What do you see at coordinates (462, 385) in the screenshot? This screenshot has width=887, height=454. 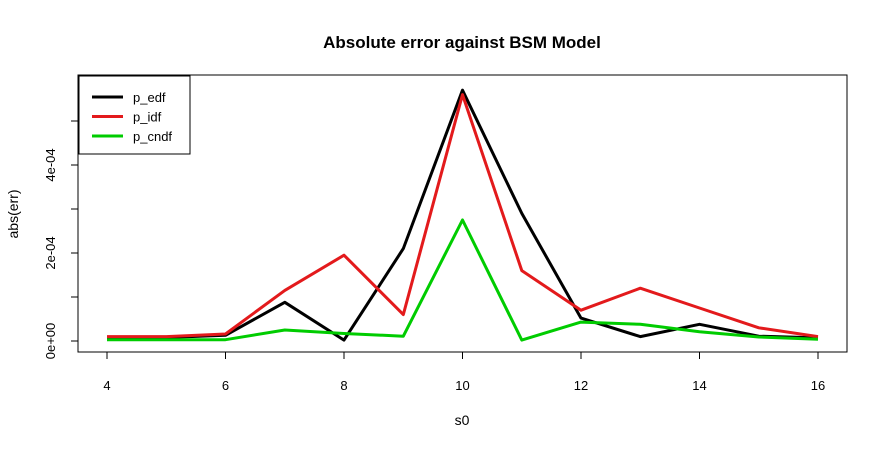 I see `x-tick-label: 10` at bounding box center [462, 385].